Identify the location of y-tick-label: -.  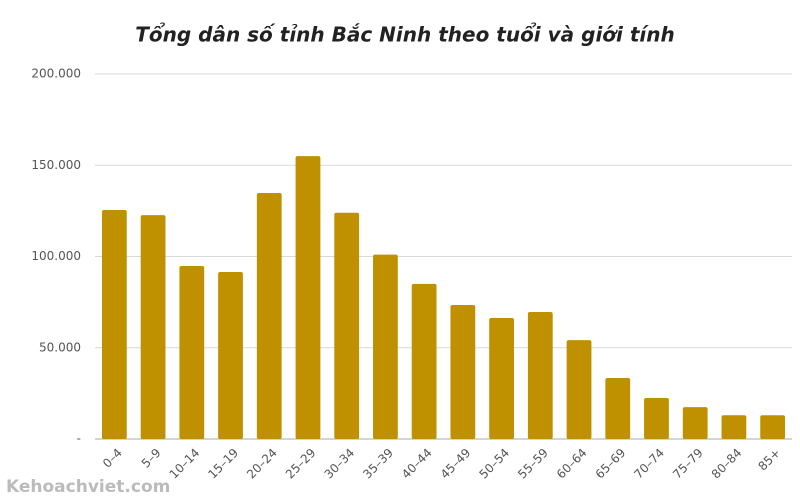
(79, 439).